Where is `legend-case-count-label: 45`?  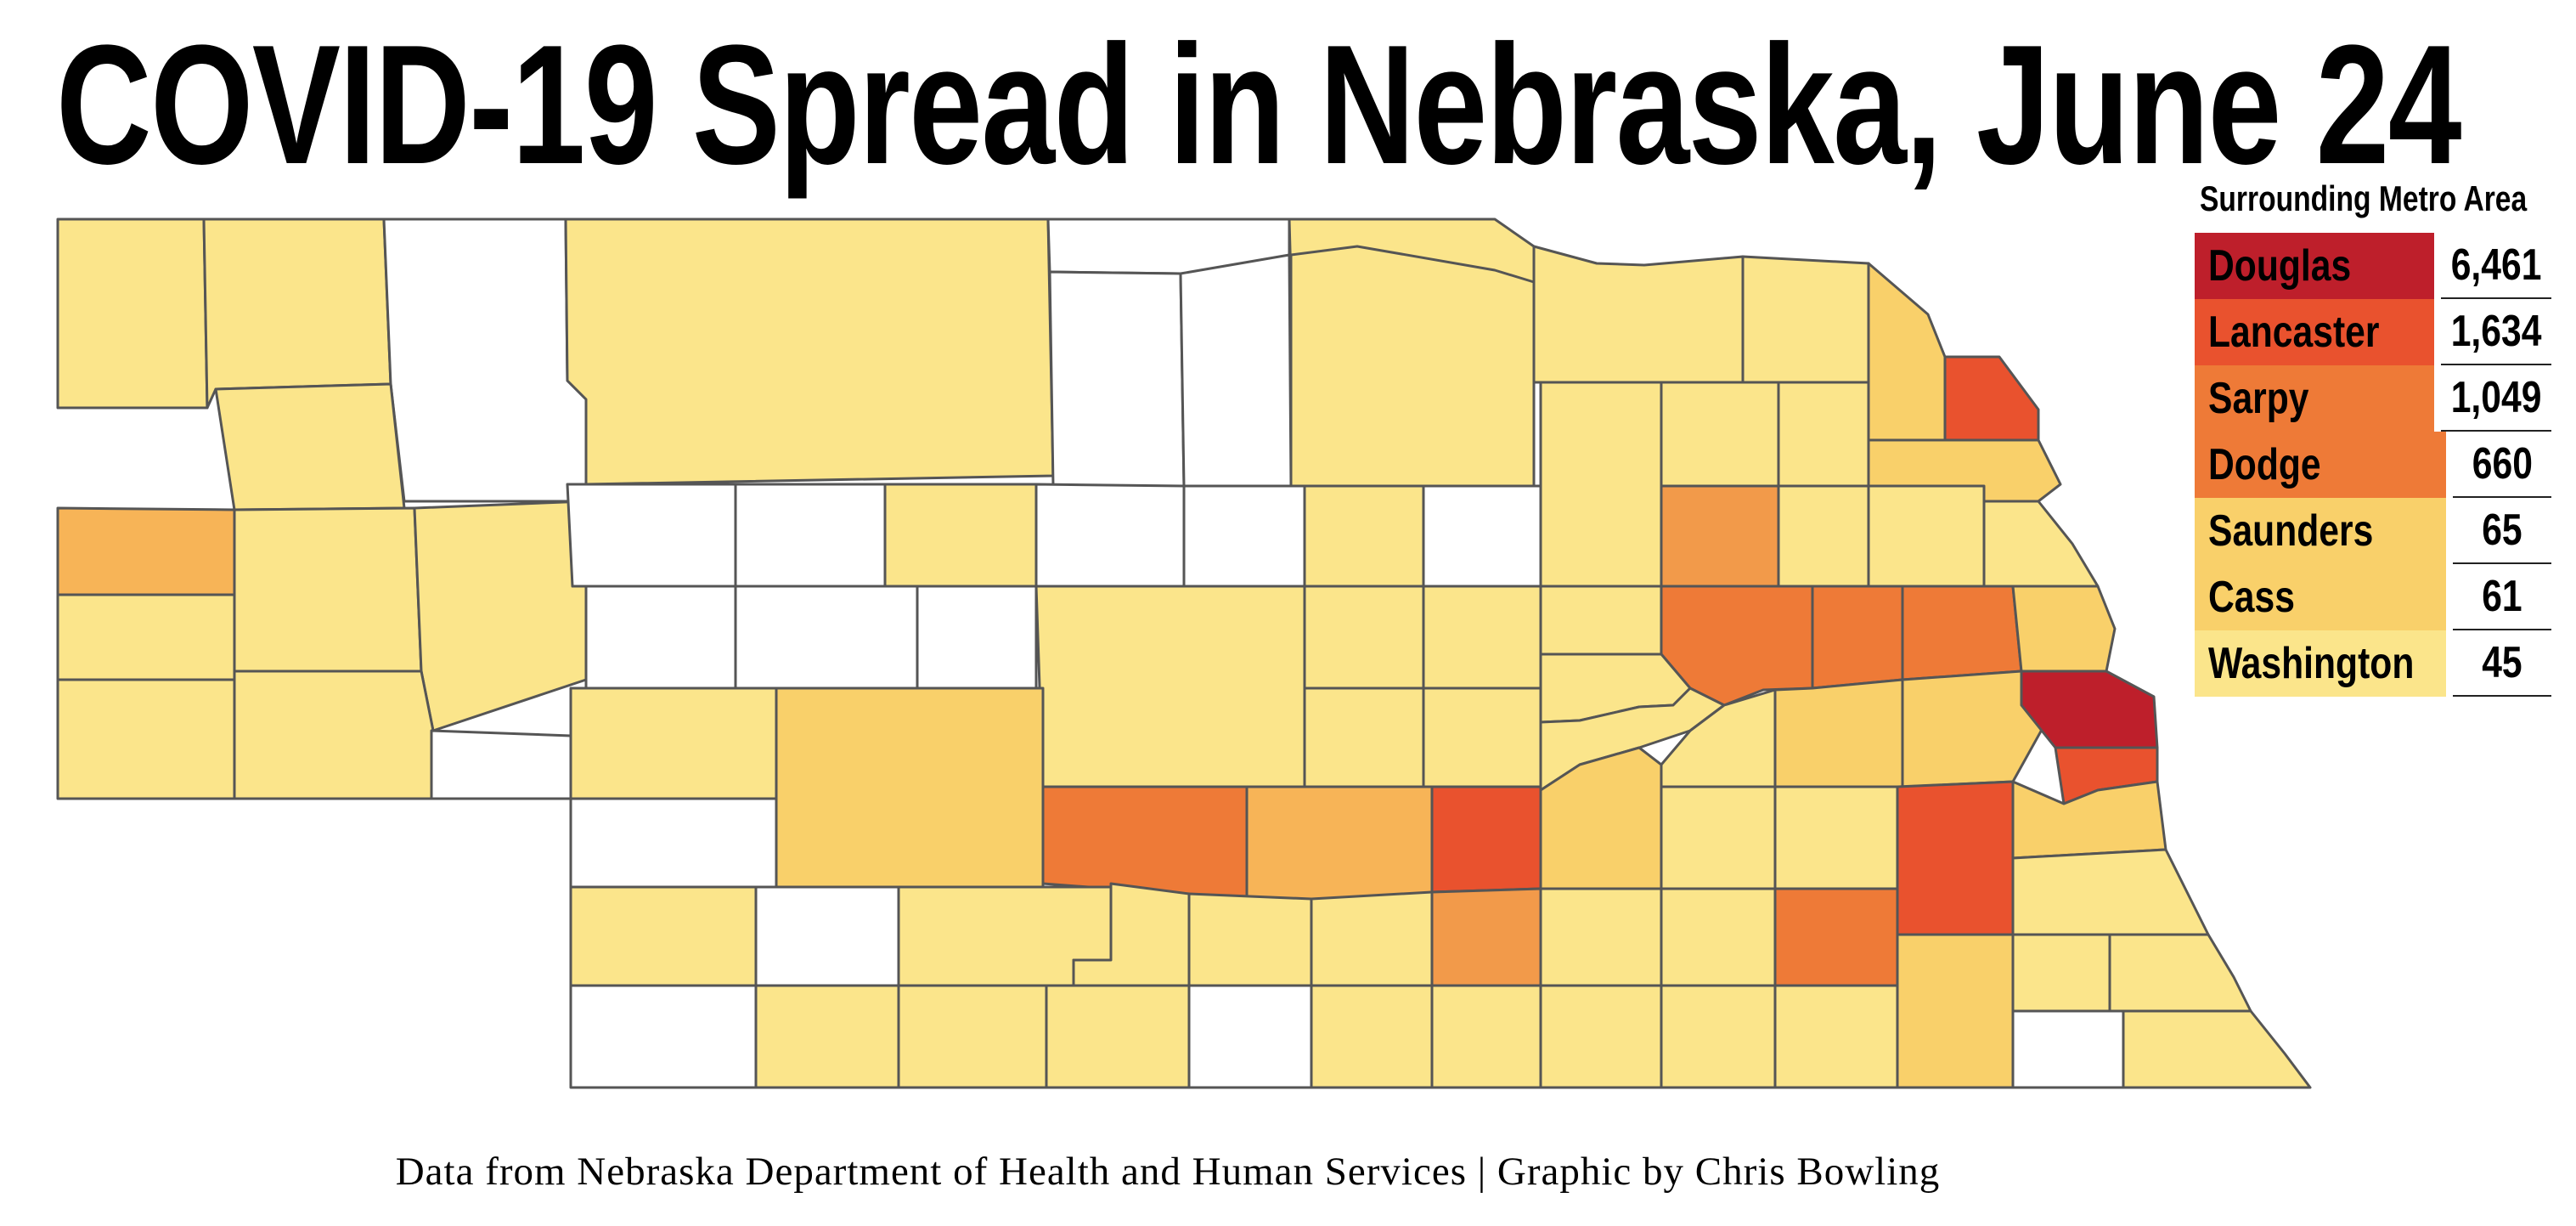
legend-case-count-label: 45 is located at coordinates (2502, 662).